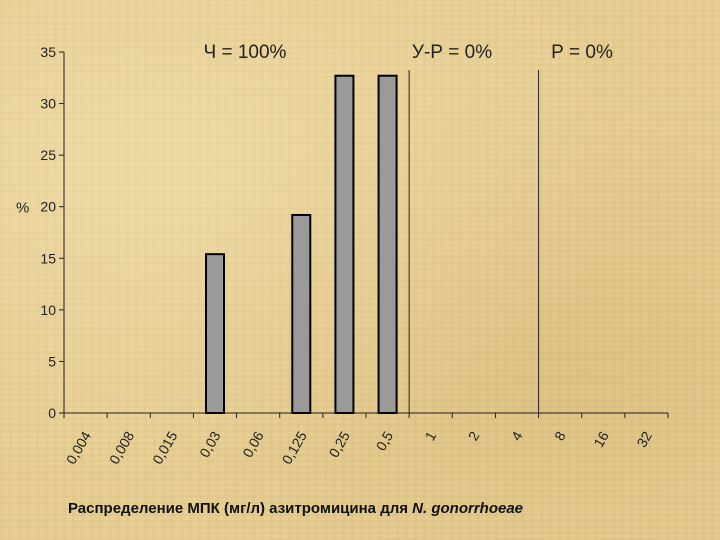 This screenshot has width=720, height=540. What do you see at coordinates (385, 440) in the screenshot?
I see `x-tick-label: 0,5` at bounding box center [385, 440].